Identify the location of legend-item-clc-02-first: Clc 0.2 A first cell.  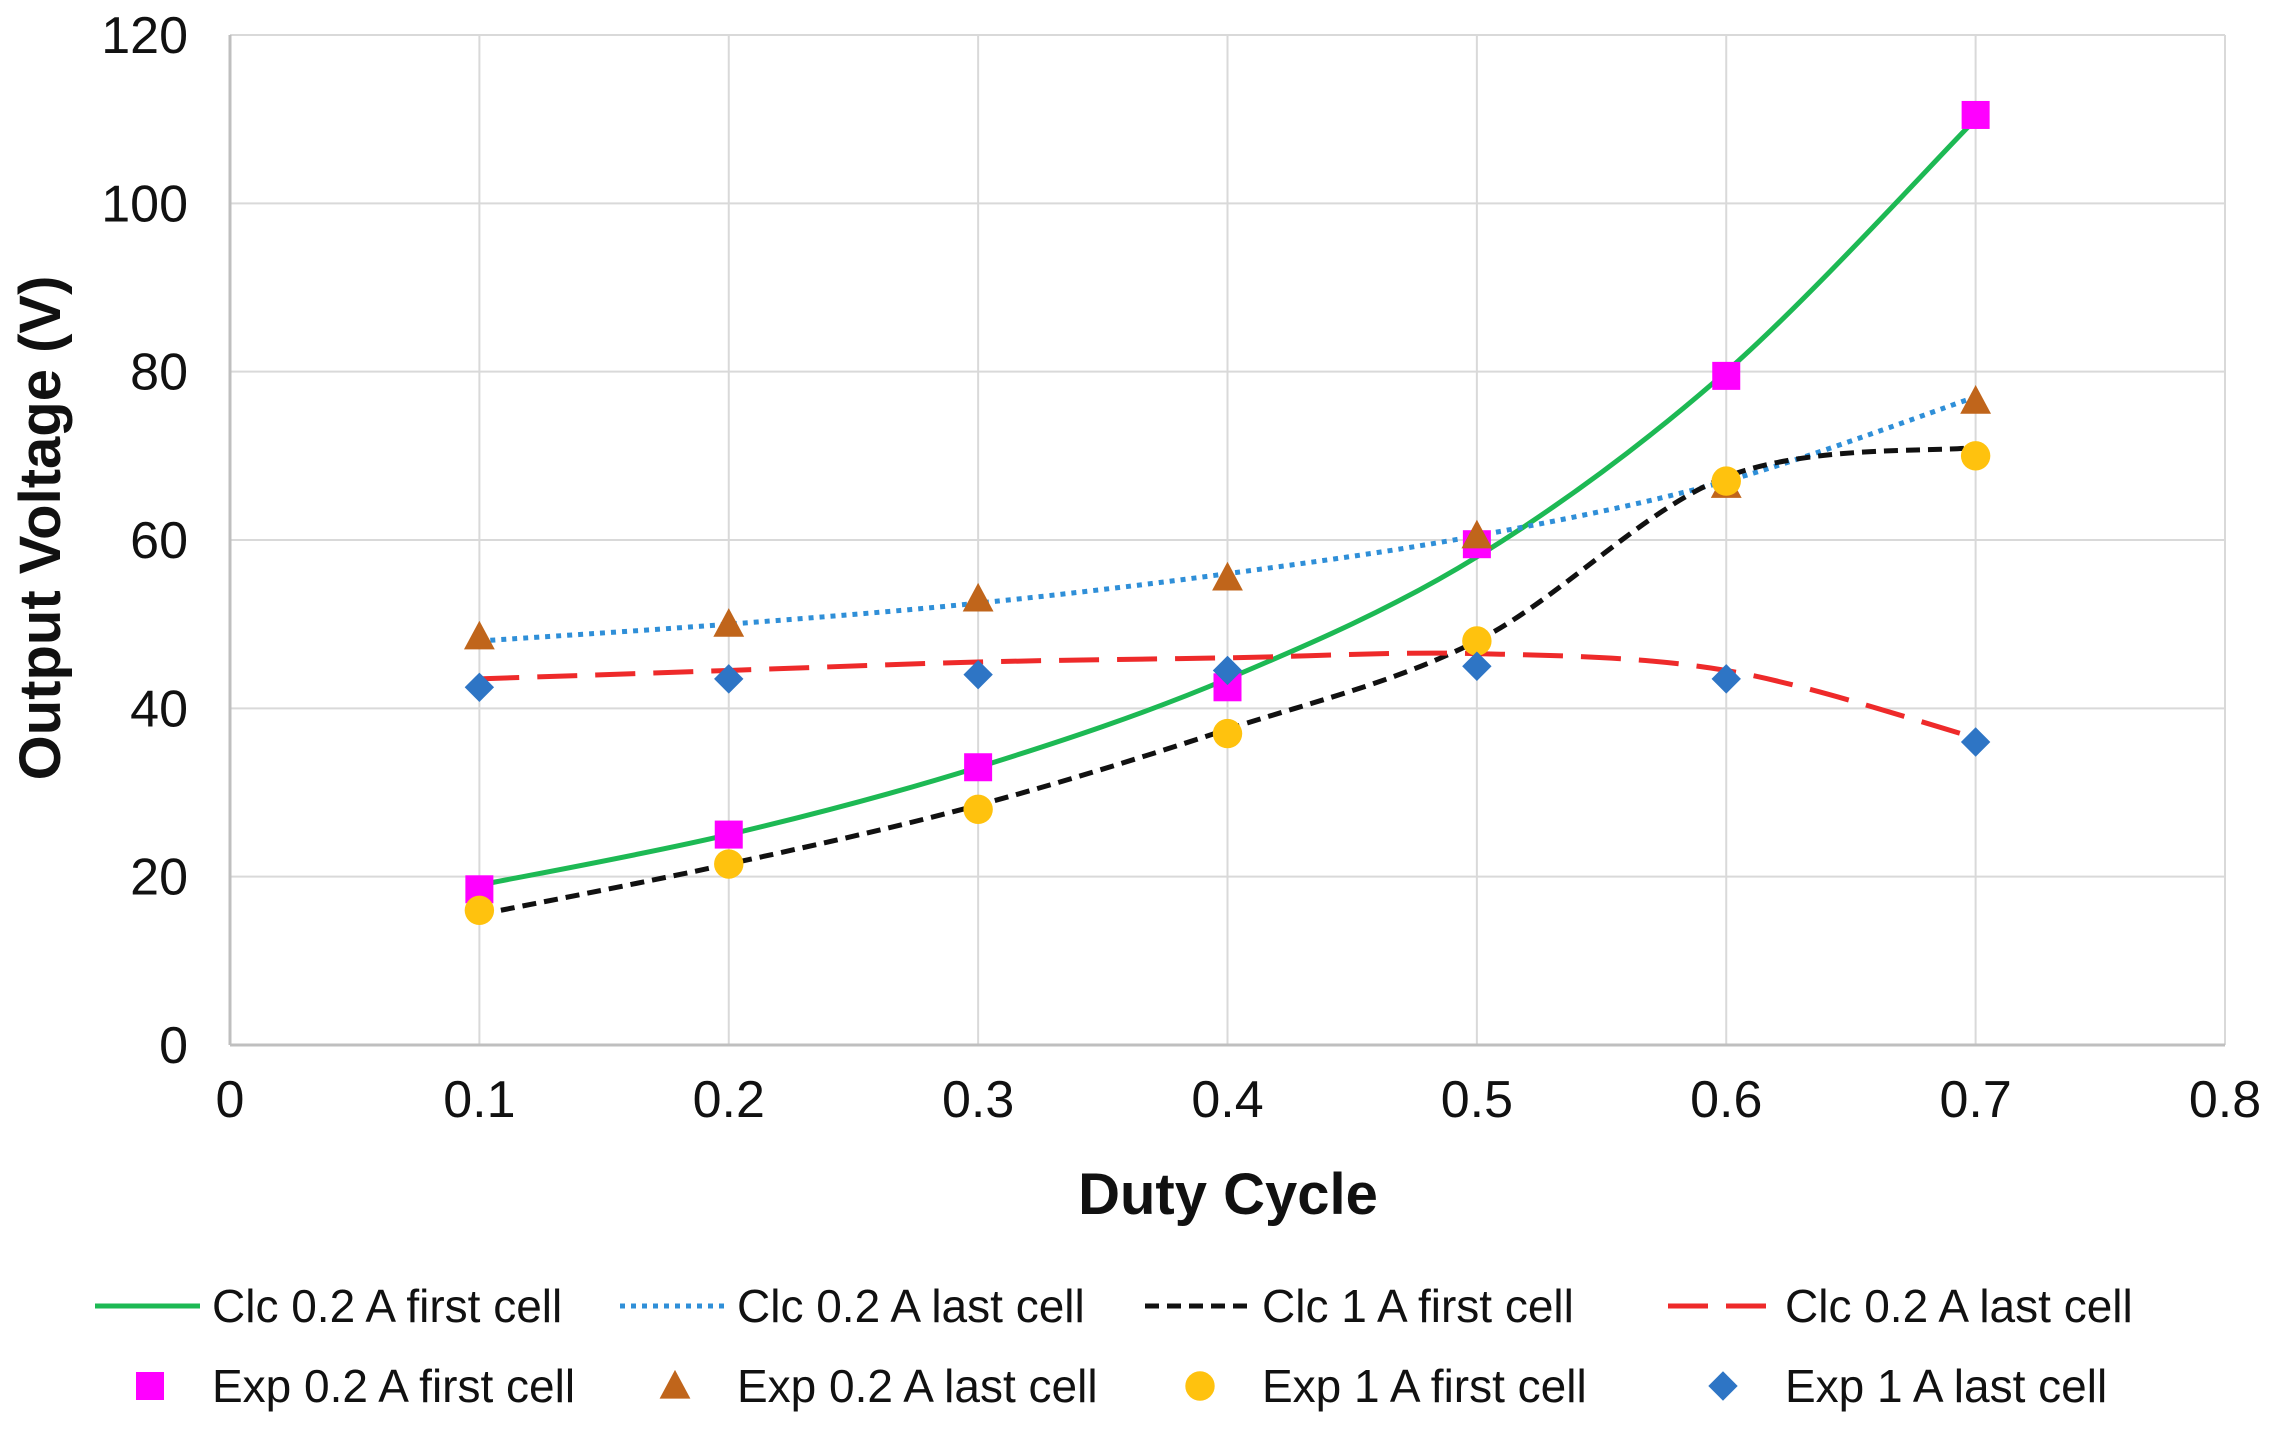
(328, 1306).